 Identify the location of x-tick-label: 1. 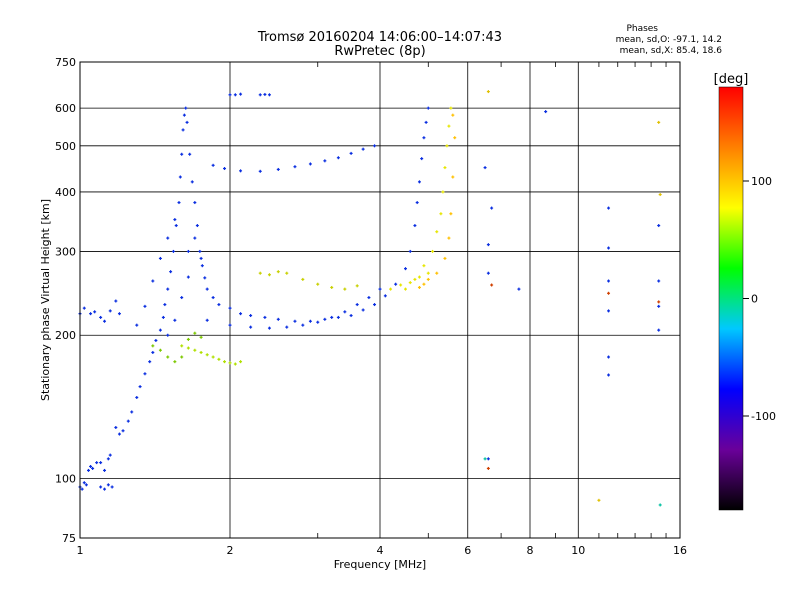
(80, 550).